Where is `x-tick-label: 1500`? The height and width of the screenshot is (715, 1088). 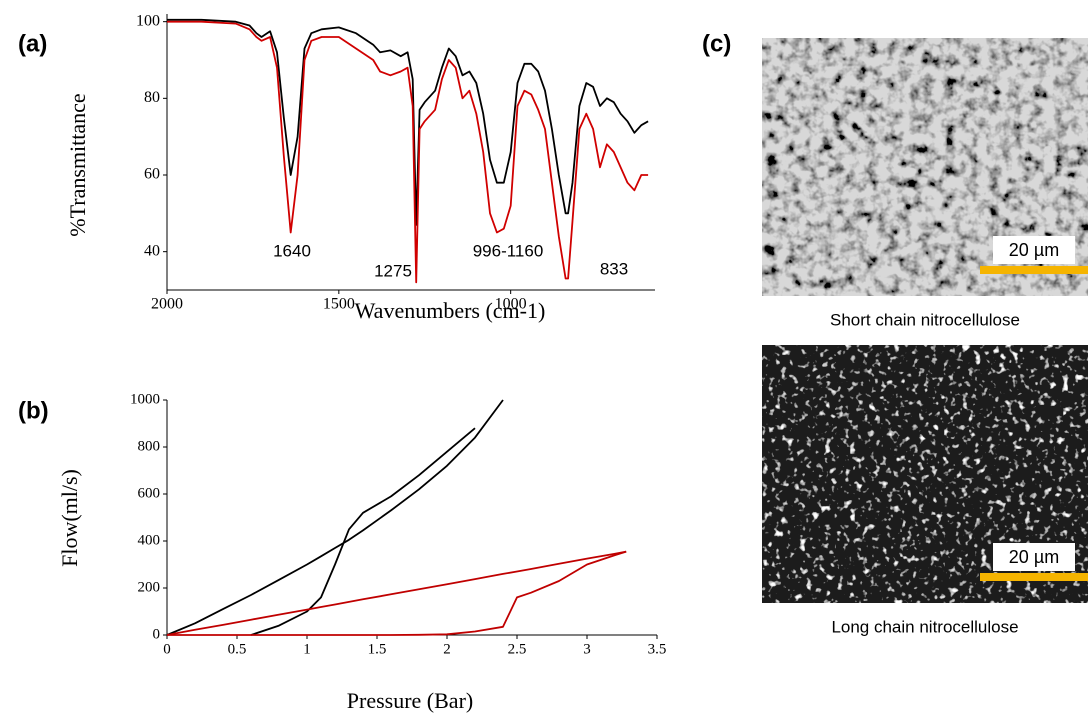 x-tick-label: 1500 is located at coordinates (339, 304).